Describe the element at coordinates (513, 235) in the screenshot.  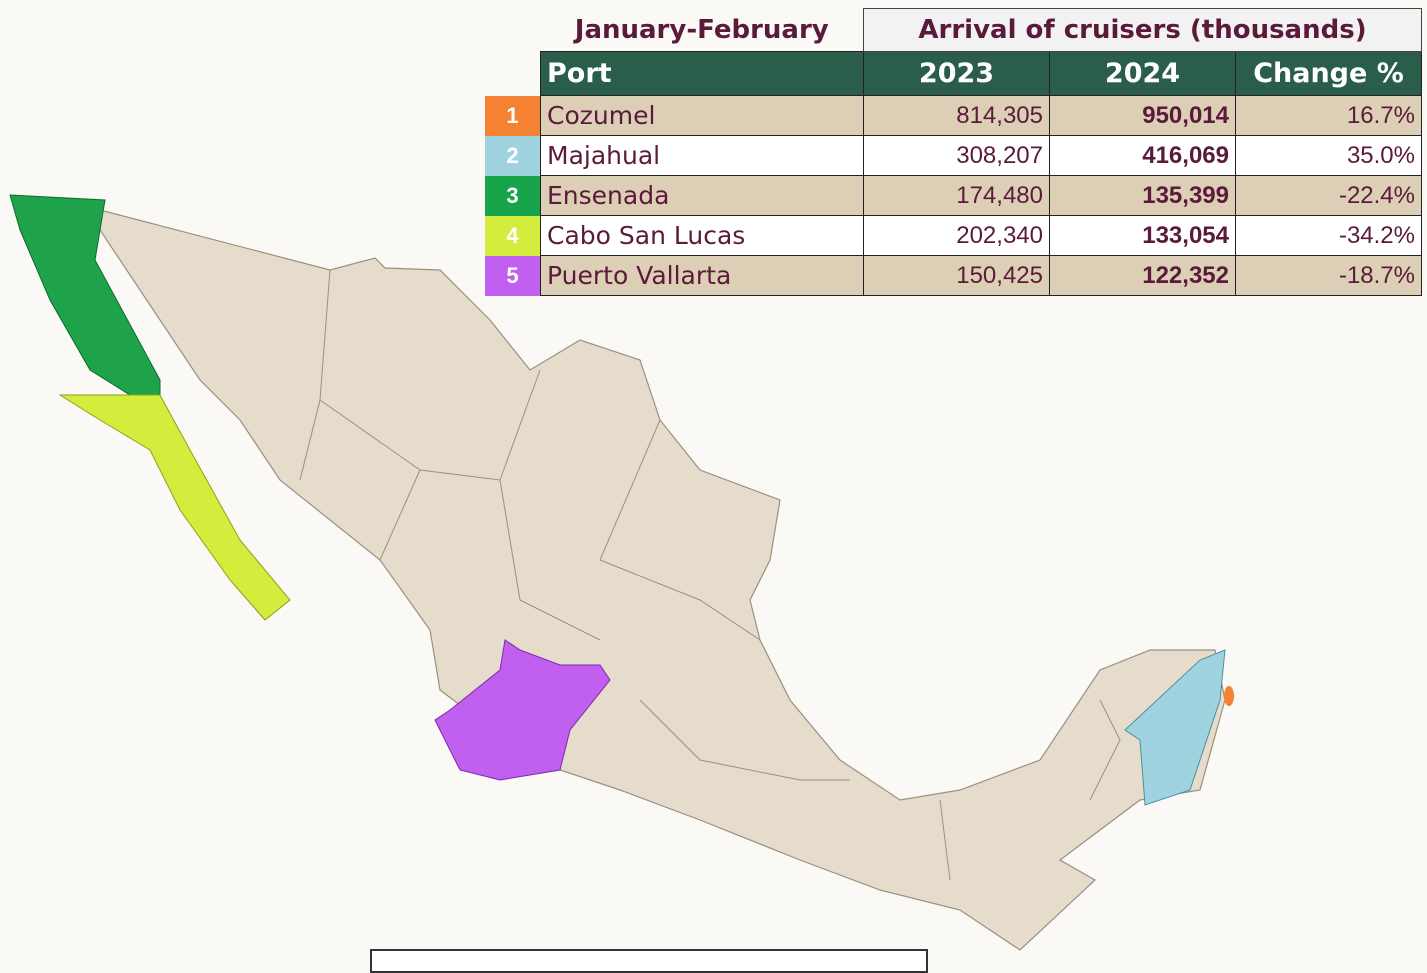
I see `rank: 4` at that location.